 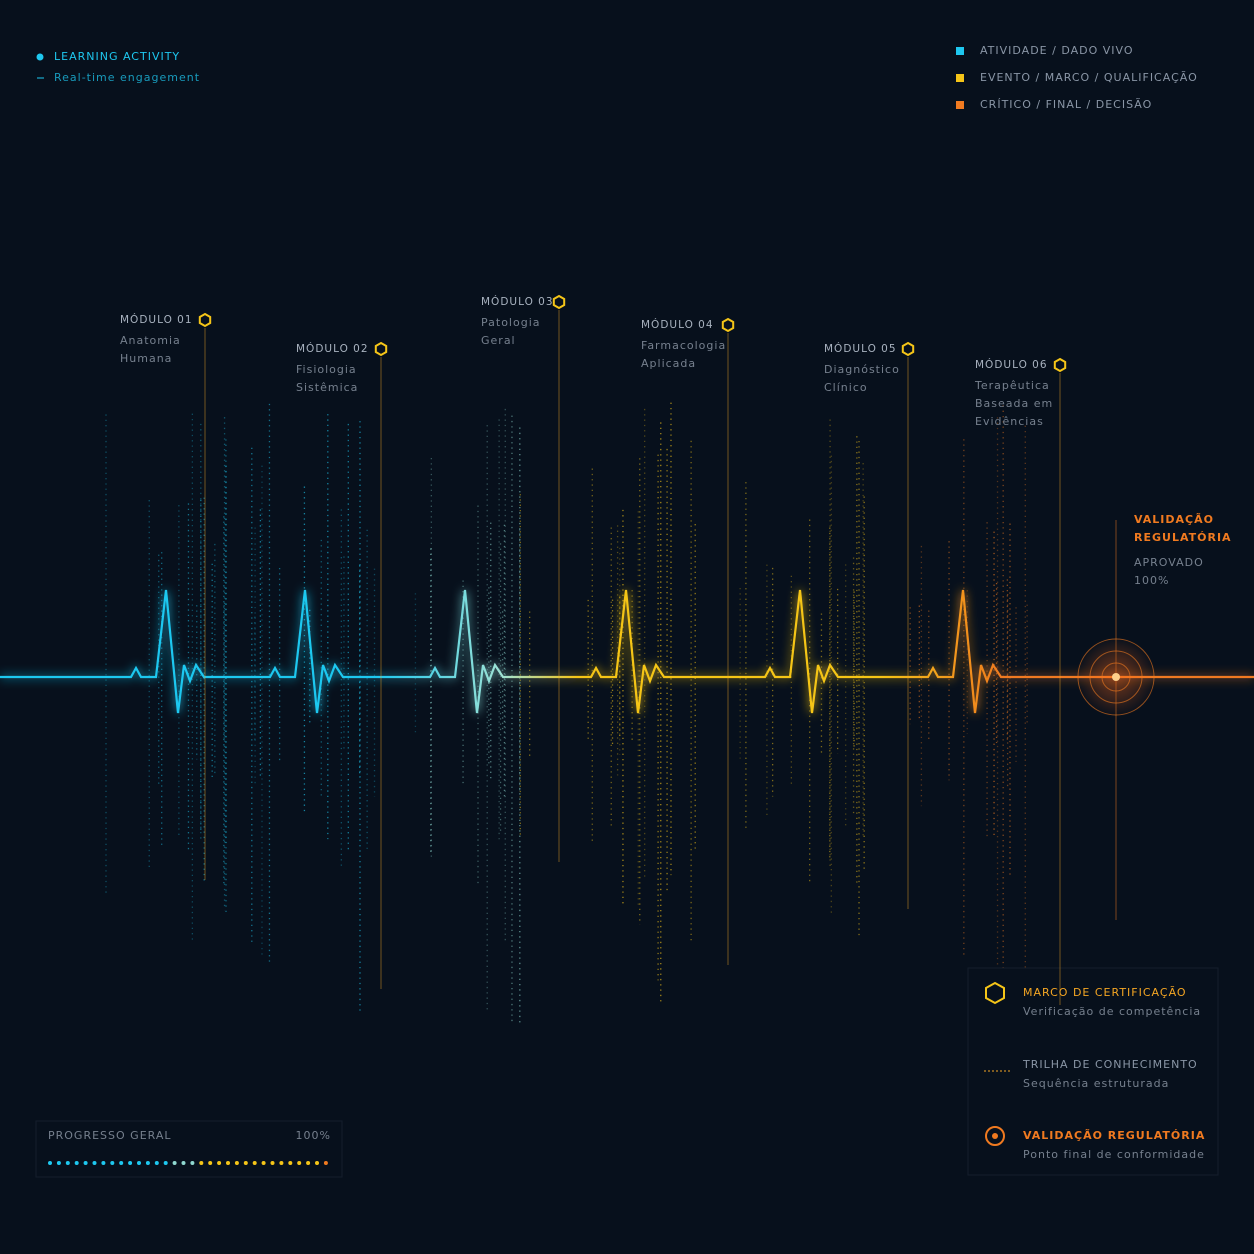 I want to click on target-ring, so click(x=1116, y=677).